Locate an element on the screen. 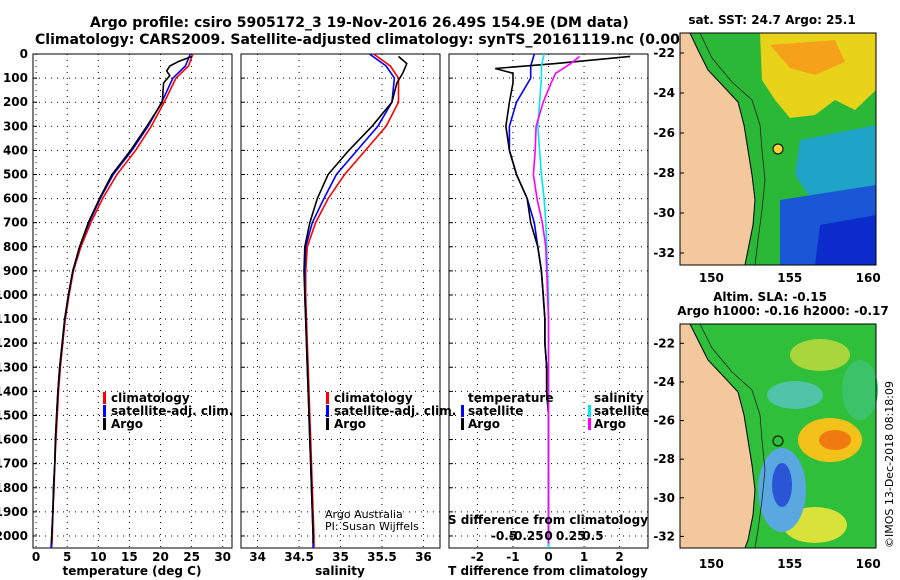 Image resolution: width=900 pixels, height=580 pixels. legend-s-argo-swatch is located at coordinates (589, 424).